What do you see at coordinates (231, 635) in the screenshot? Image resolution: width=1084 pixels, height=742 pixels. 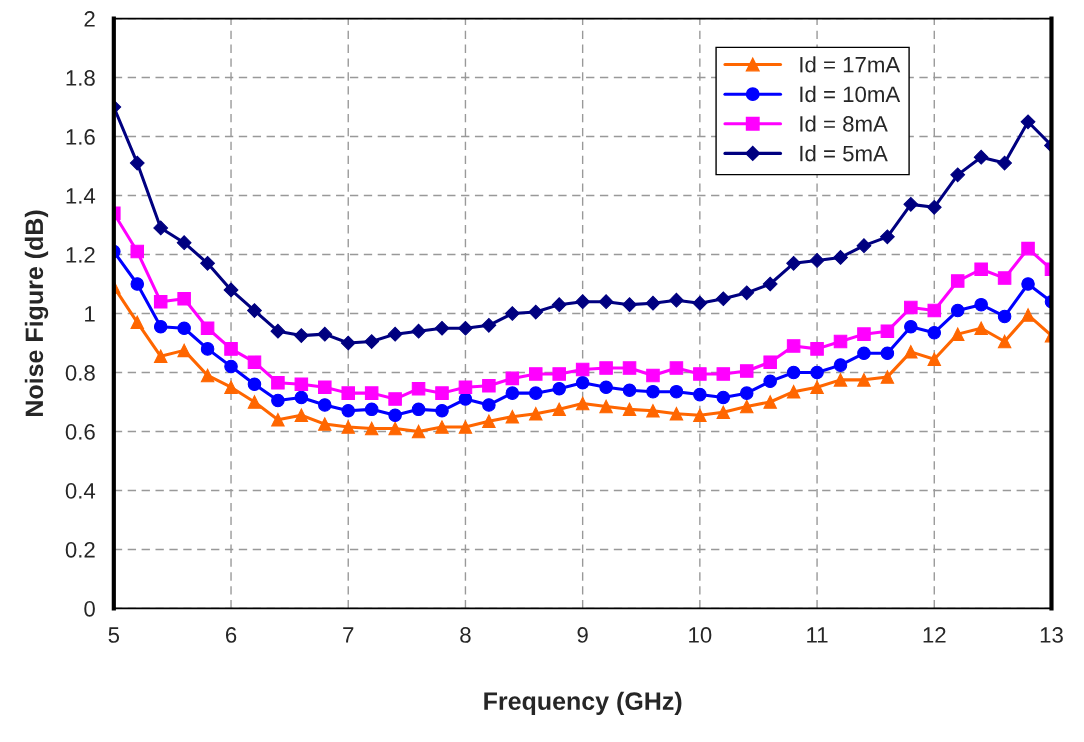 I see `x-tick-label: 6` at bounding box center [231, 635].